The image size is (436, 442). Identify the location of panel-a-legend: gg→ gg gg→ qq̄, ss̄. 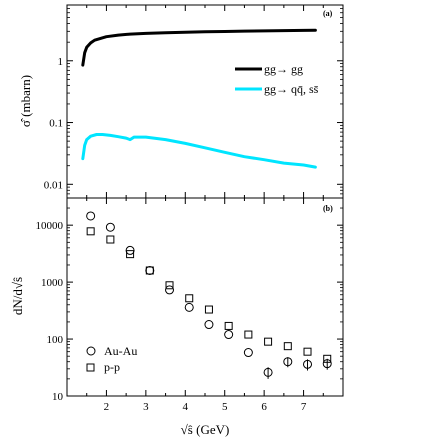
(277, 79).